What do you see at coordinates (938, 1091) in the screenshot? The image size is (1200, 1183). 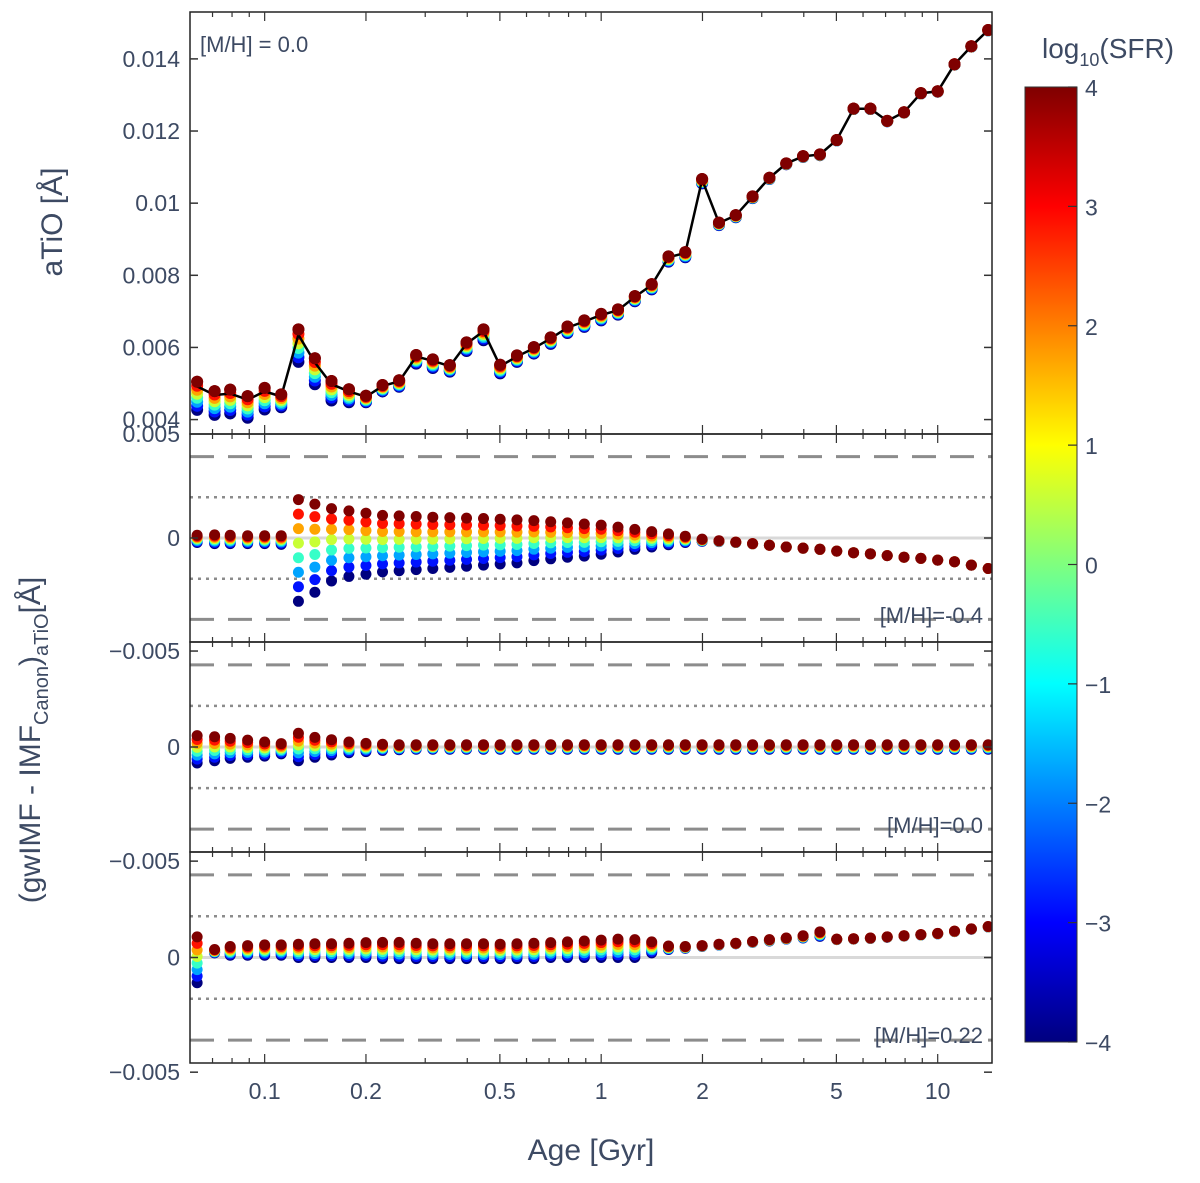 I see `x-tick-label: 10` at bounding box center [938, 1091].